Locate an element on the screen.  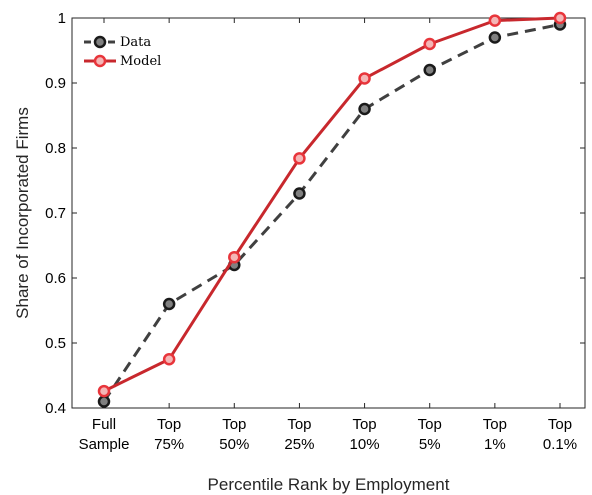
x-tick-label-line: 50% is located at coordinates (234, 444).